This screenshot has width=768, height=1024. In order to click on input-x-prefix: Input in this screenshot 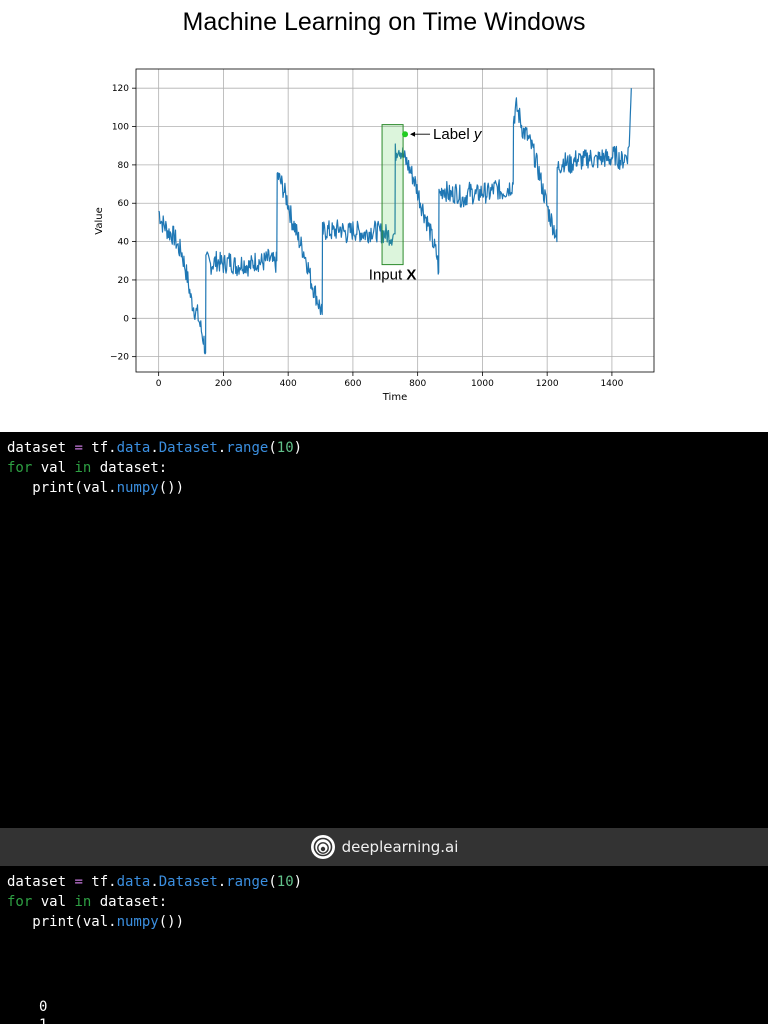, I will do `click(388, 275)`.